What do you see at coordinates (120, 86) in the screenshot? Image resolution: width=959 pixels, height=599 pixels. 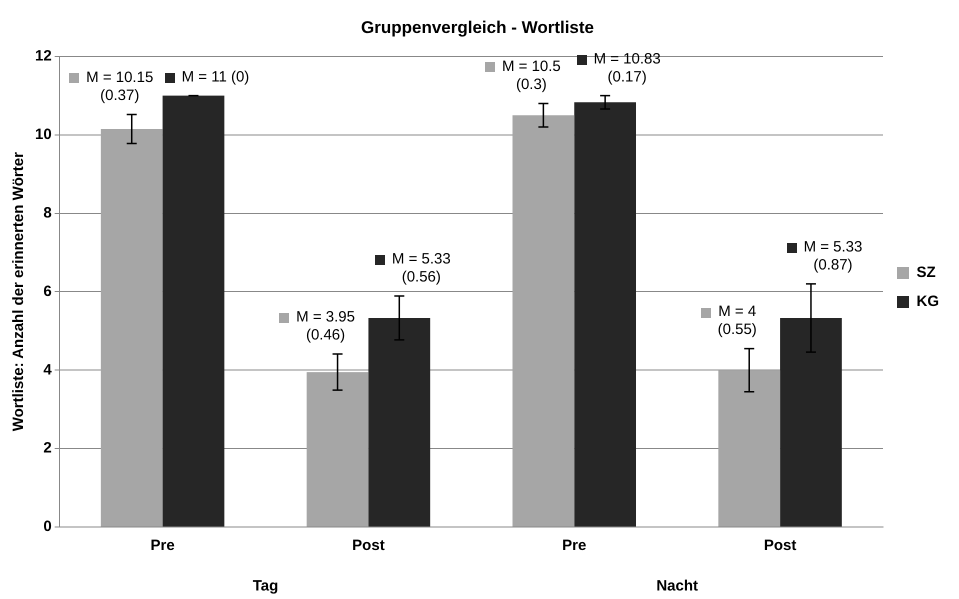 I see `data-label: M = 10.15 (0.37)` at bounding box center [120, 86].